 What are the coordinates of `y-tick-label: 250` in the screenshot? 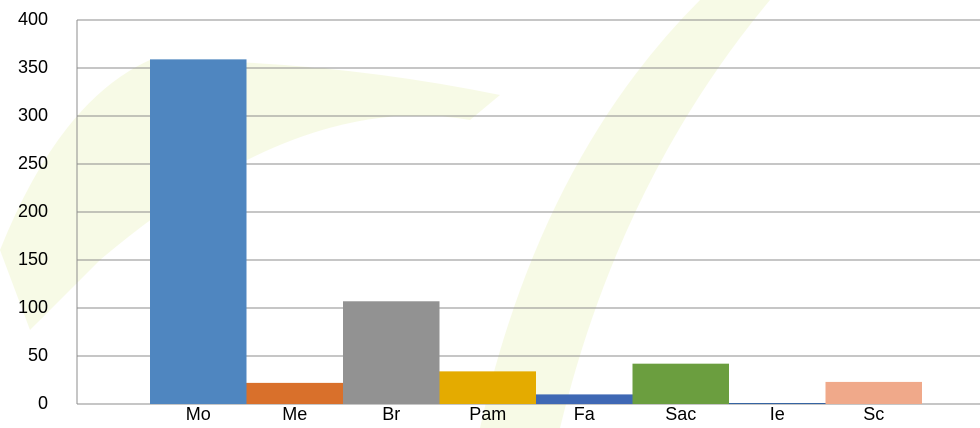 It's located at (33, 163).